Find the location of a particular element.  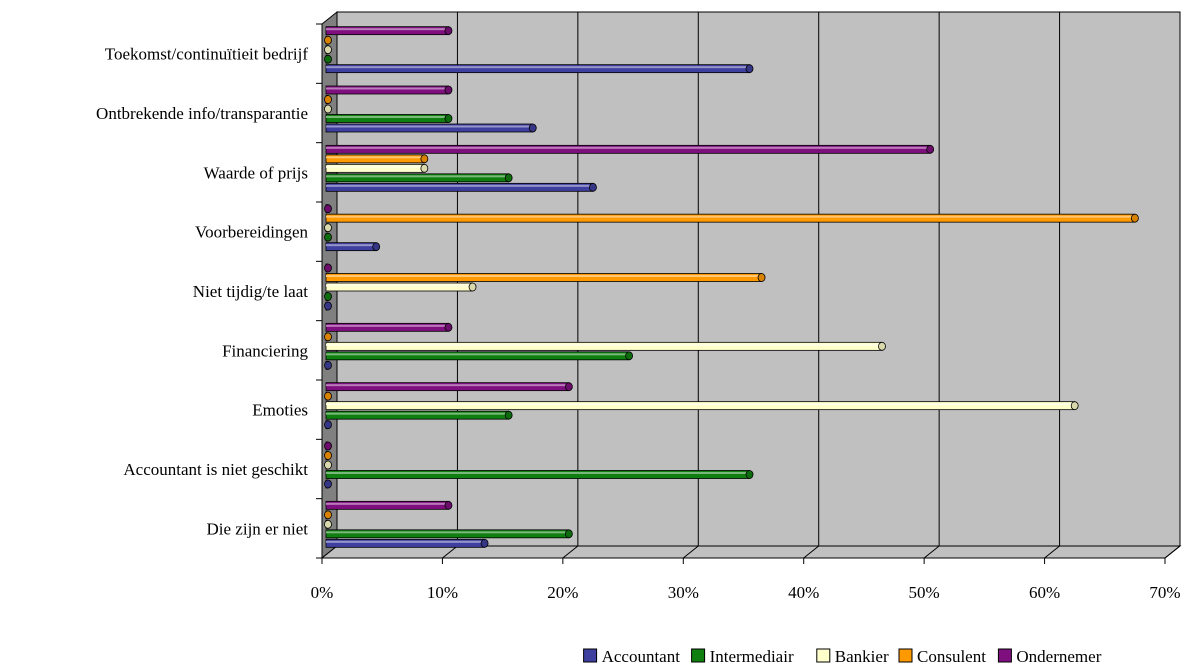

legend-item: Bankier is located at coordinates (852, 656).